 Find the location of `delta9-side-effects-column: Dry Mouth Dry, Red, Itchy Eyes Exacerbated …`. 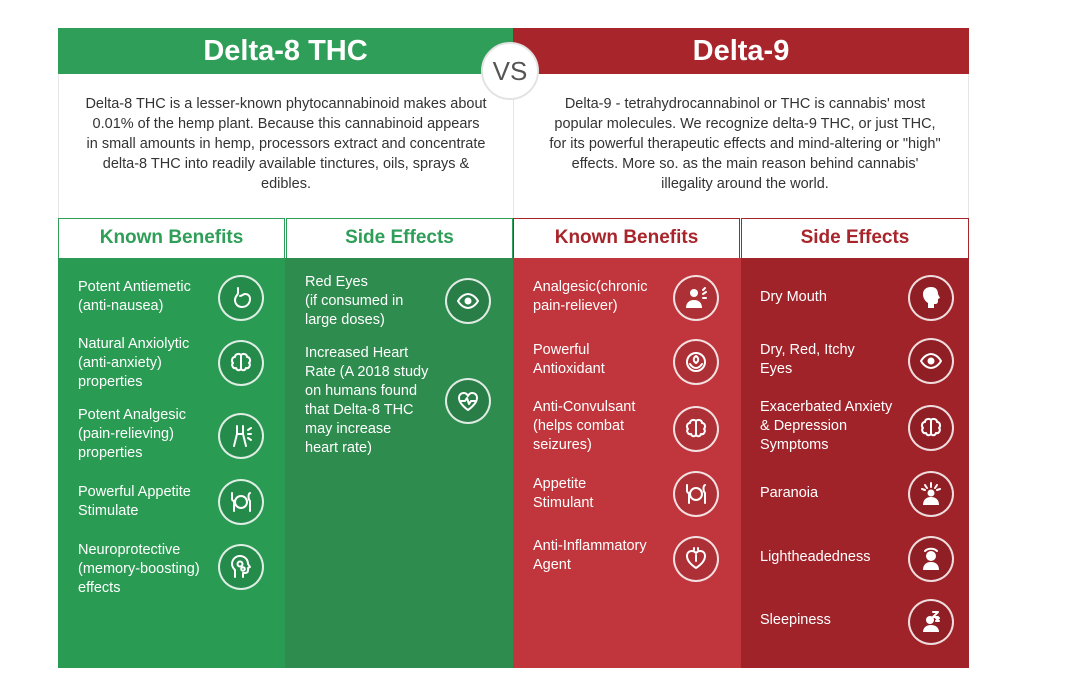

delta9-side-effects-column: Dry Mouth Dry, Red, Itchy Eyes Exacerbated … is located at coordinates (855, 463).